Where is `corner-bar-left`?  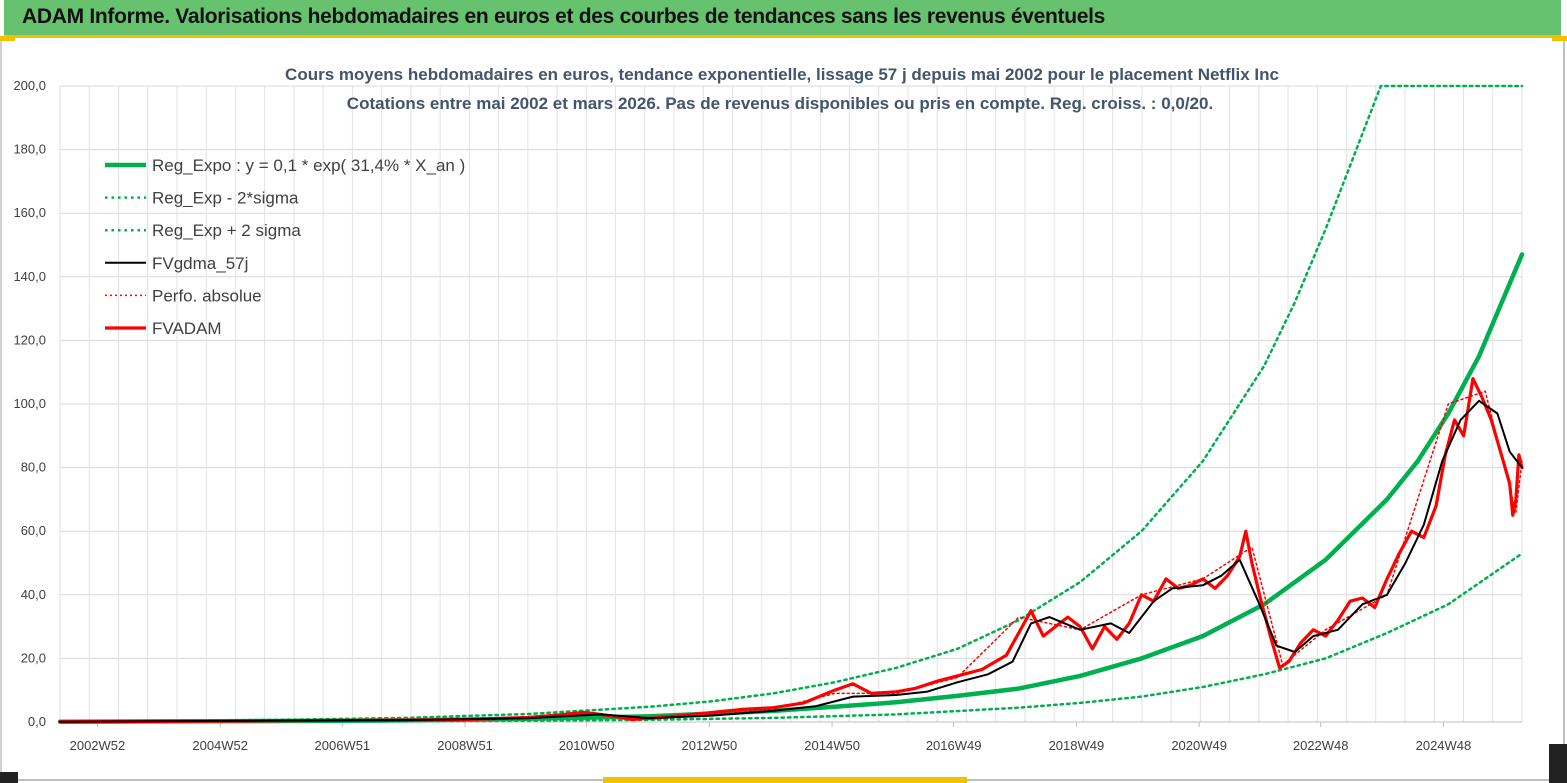 corner-bar-left is located at coordinates (9, 777).